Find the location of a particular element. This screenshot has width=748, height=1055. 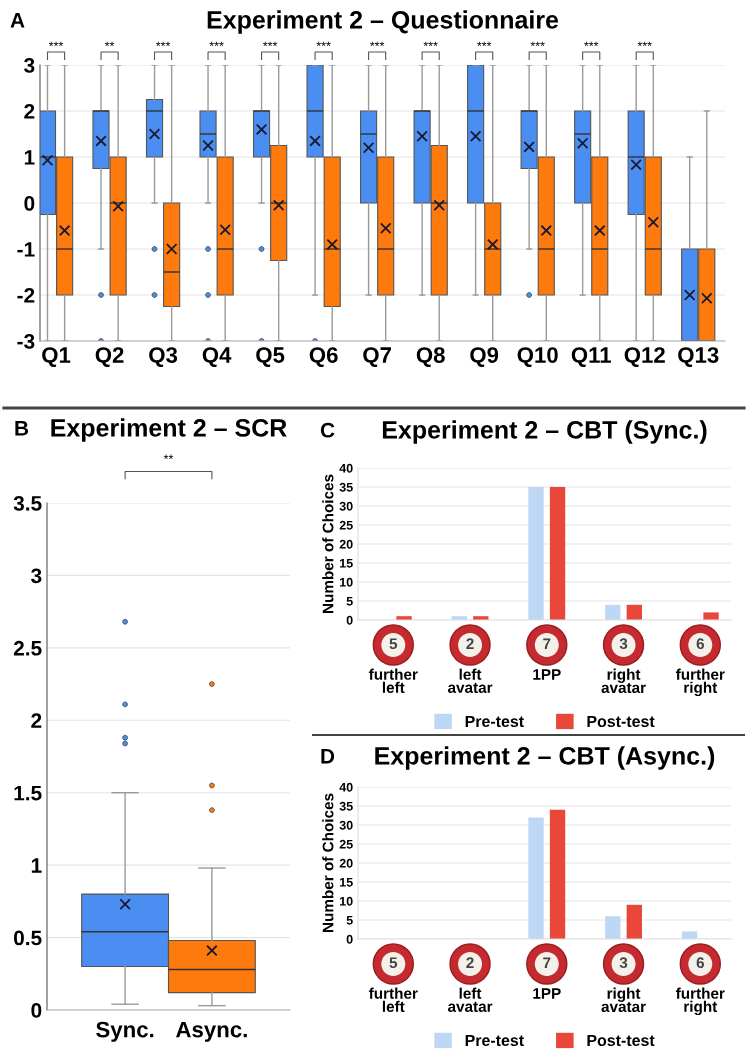

y-tick-label: 1.5 is located at coordinates (28, 793).